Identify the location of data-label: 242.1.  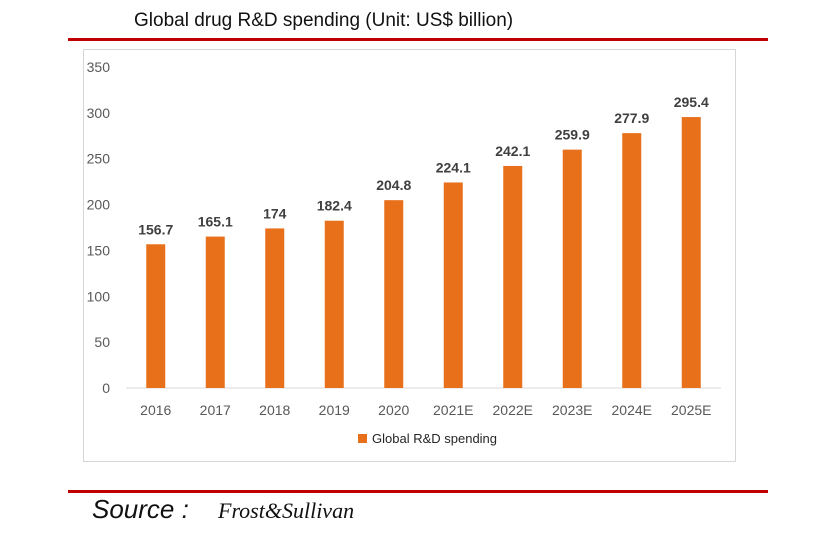
(512, 151).